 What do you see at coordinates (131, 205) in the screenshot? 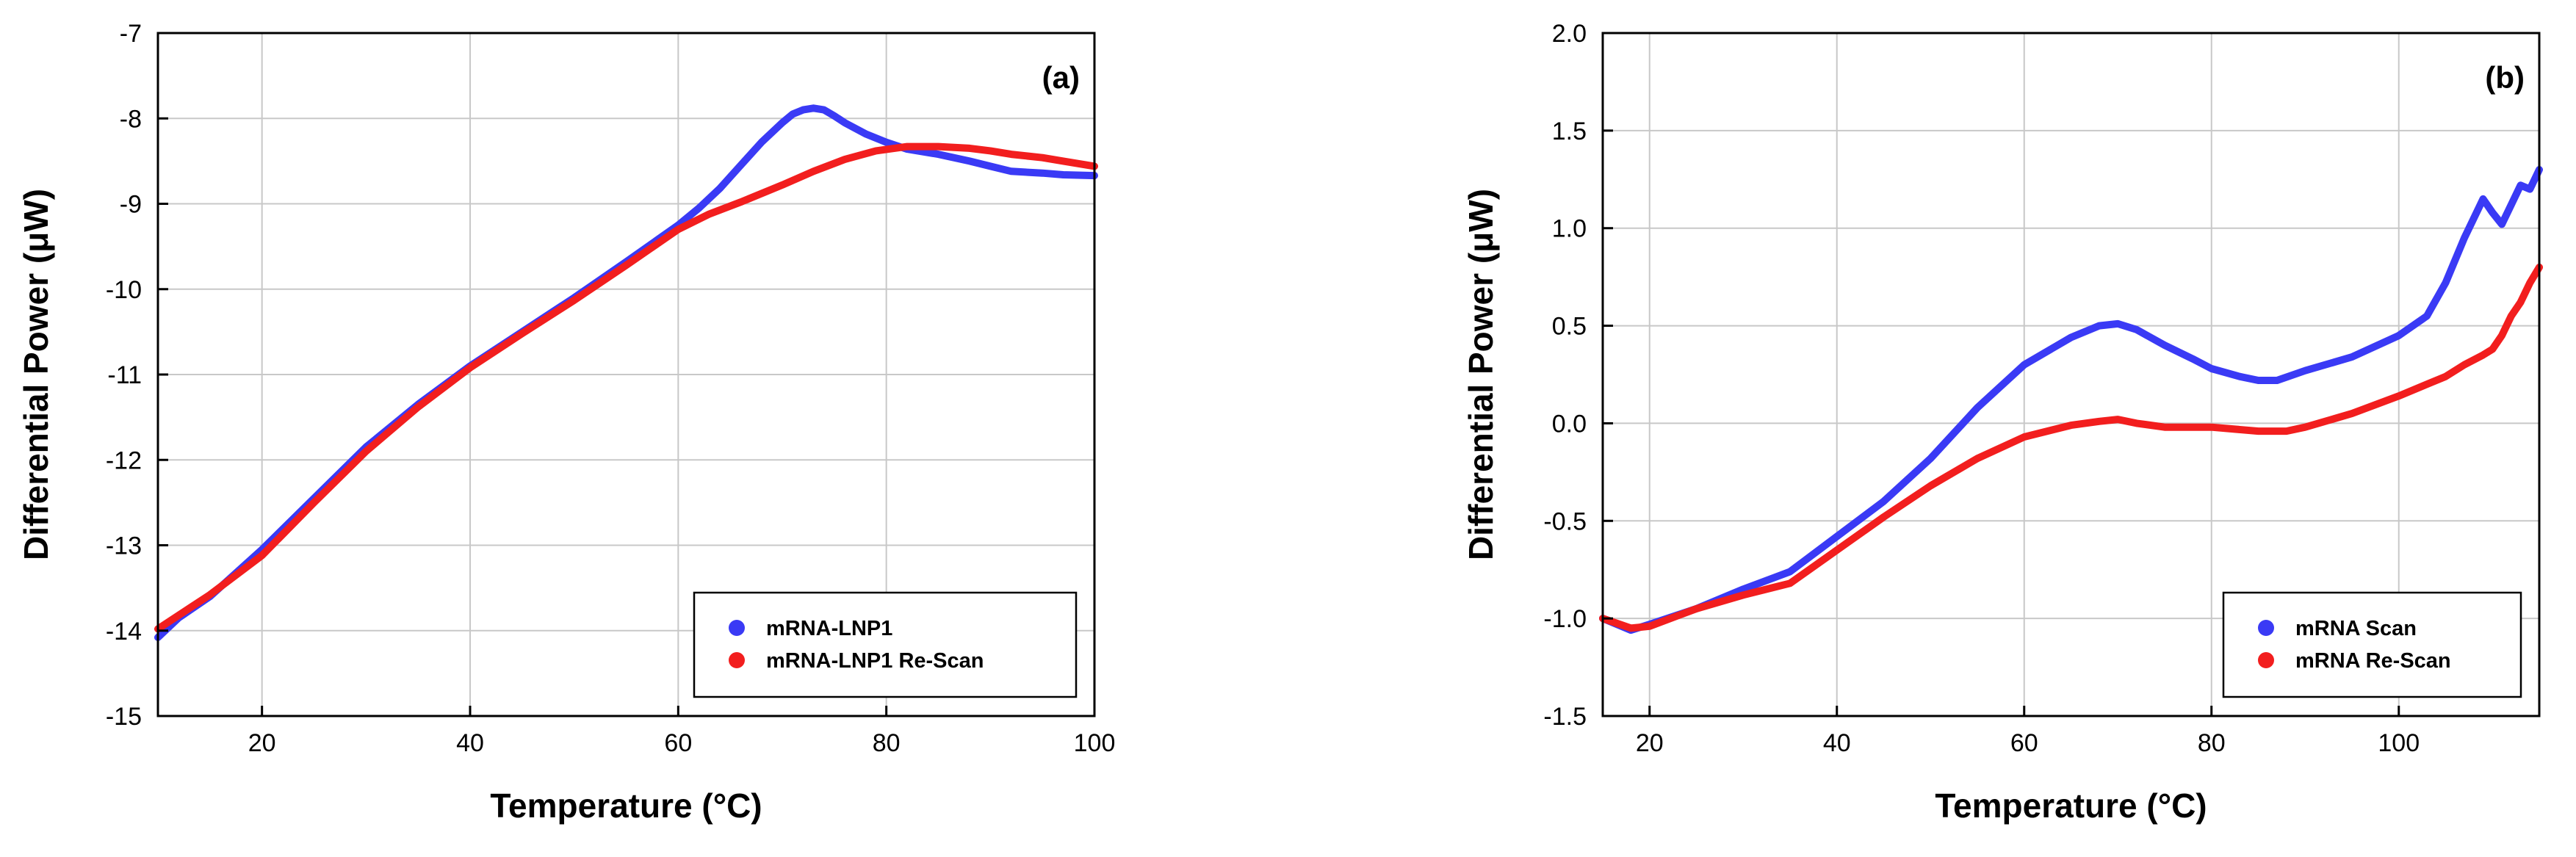
I see `y-tick-label: -9` at bounding box center [131, 205].